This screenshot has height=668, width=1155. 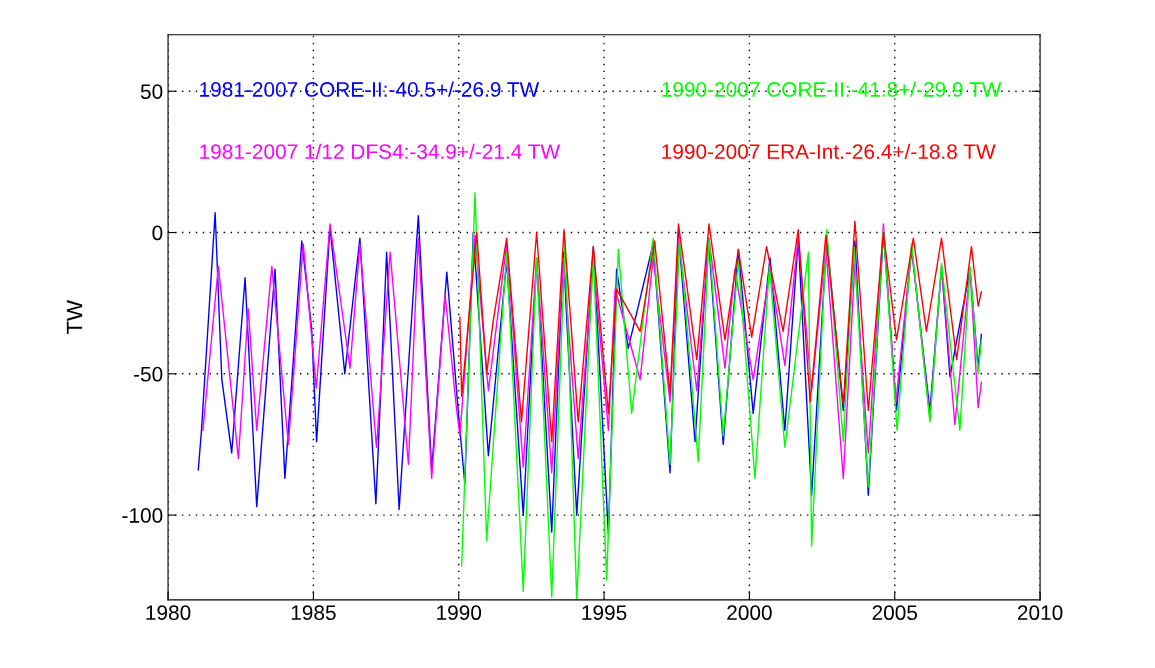 What do you see at coordinates (459, 613) in the screenshot?
I see `x-tick-label: 1990` at bounding box center [459, 613].